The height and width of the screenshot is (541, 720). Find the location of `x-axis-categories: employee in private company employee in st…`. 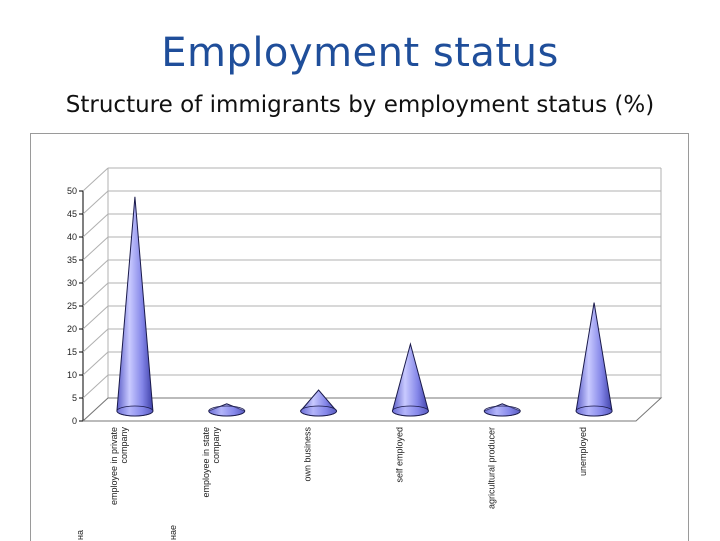

x-axis-categories: employee in private company employee in st… is located at coordinates (331, 483).